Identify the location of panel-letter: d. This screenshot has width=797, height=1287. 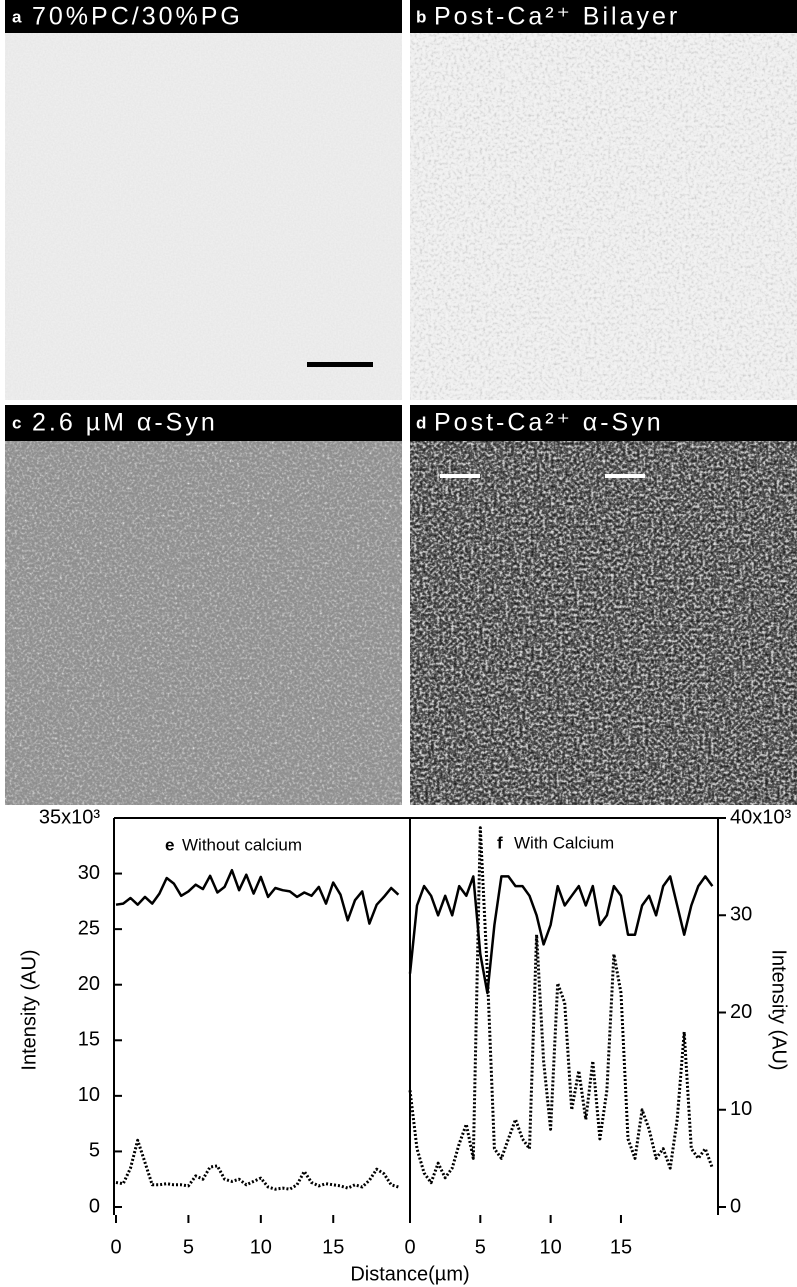
(421, 422).